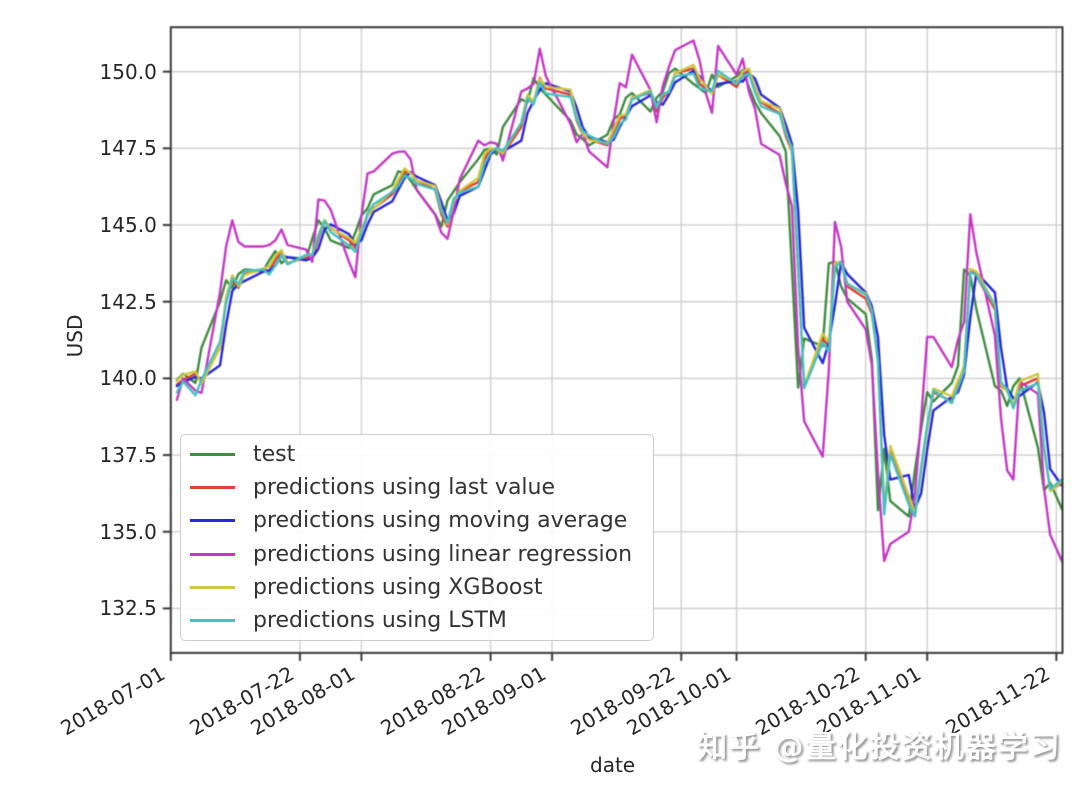 The height and width of the screenshot is (787, 1080). Describe the element at coordinates (613, 765) in the screenshot. I see `x-axis-label: date` at that location.